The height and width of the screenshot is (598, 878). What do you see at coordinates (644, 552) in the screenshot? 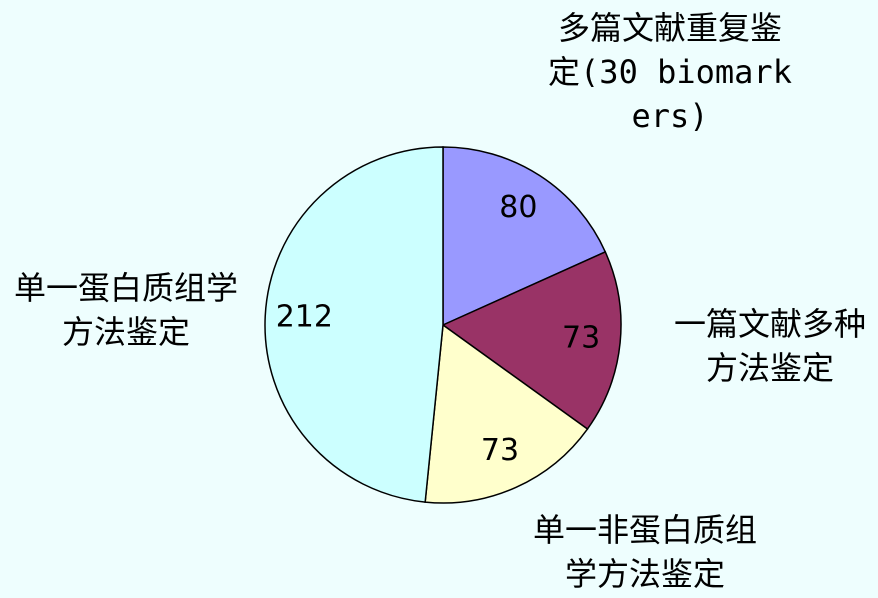
I see `slice-label: 单一非蛋白质组学方法鉴定` at bounding box center [644, 552].